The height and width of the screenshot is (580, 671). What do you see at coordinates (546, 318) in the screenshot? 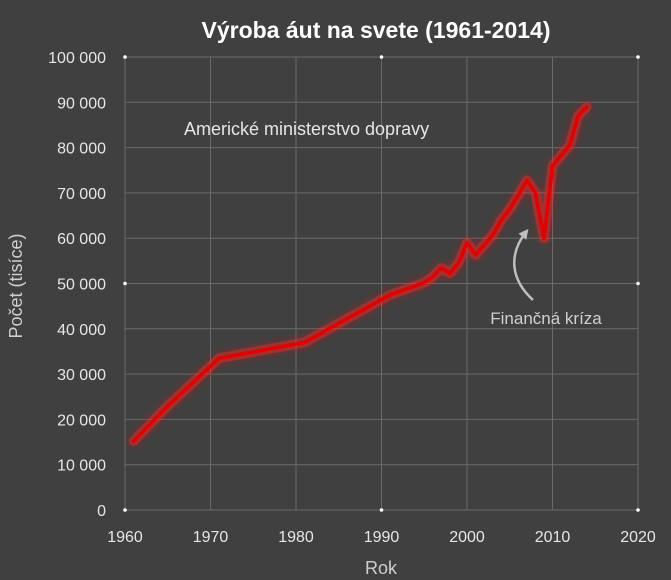
I see `annotation-label: Finančná kríza` at bounding box center [546, 318].